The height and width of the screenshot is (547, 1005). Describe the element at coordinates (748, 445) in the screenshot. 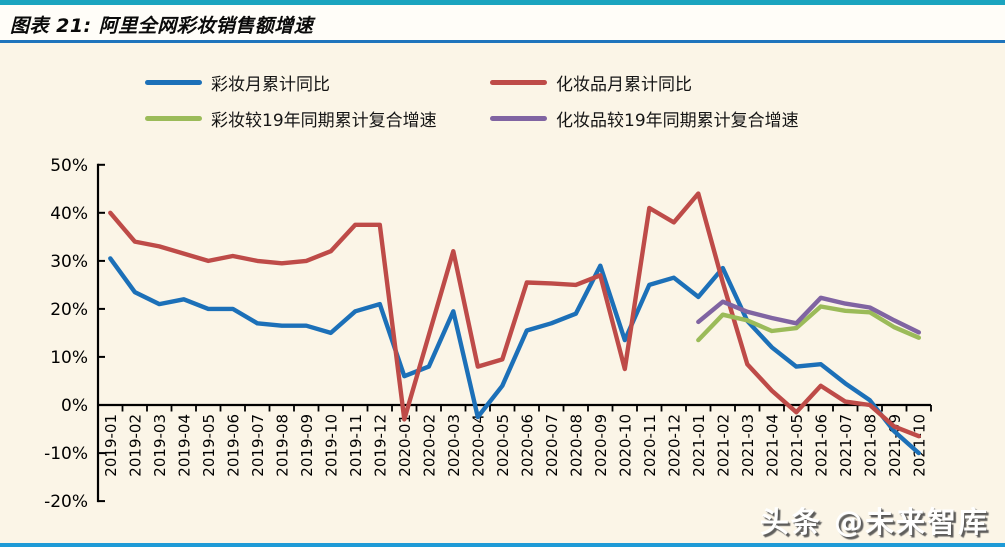

I see `x-axis-label: 2021-03` at that location.